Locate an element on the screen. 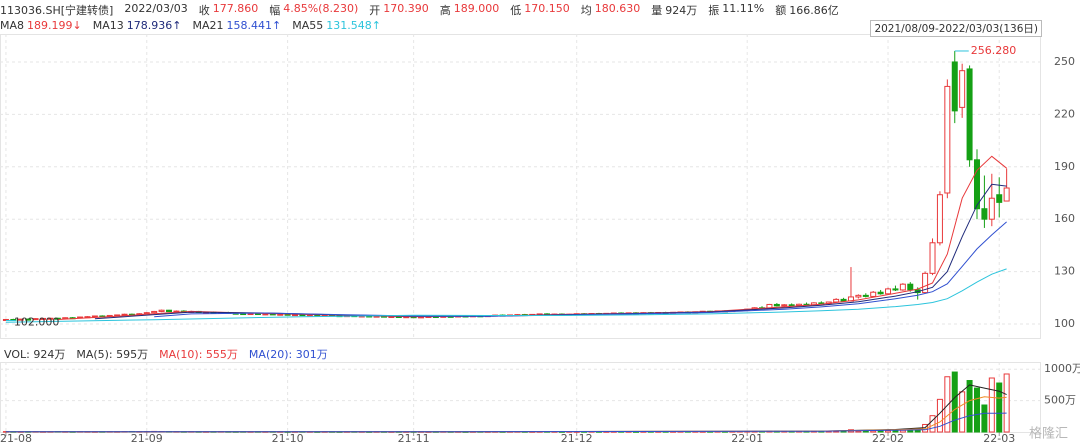 This screenshot has width=1080, height=446. legend-name: MA8 is located at coordinates (12, 25).